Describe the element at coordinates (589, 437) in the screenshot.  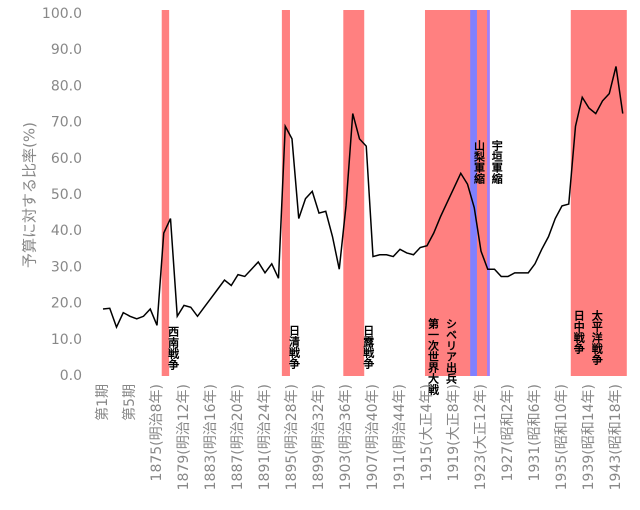
I see `x-tick-label: 1939(昭和14年)` at that location.